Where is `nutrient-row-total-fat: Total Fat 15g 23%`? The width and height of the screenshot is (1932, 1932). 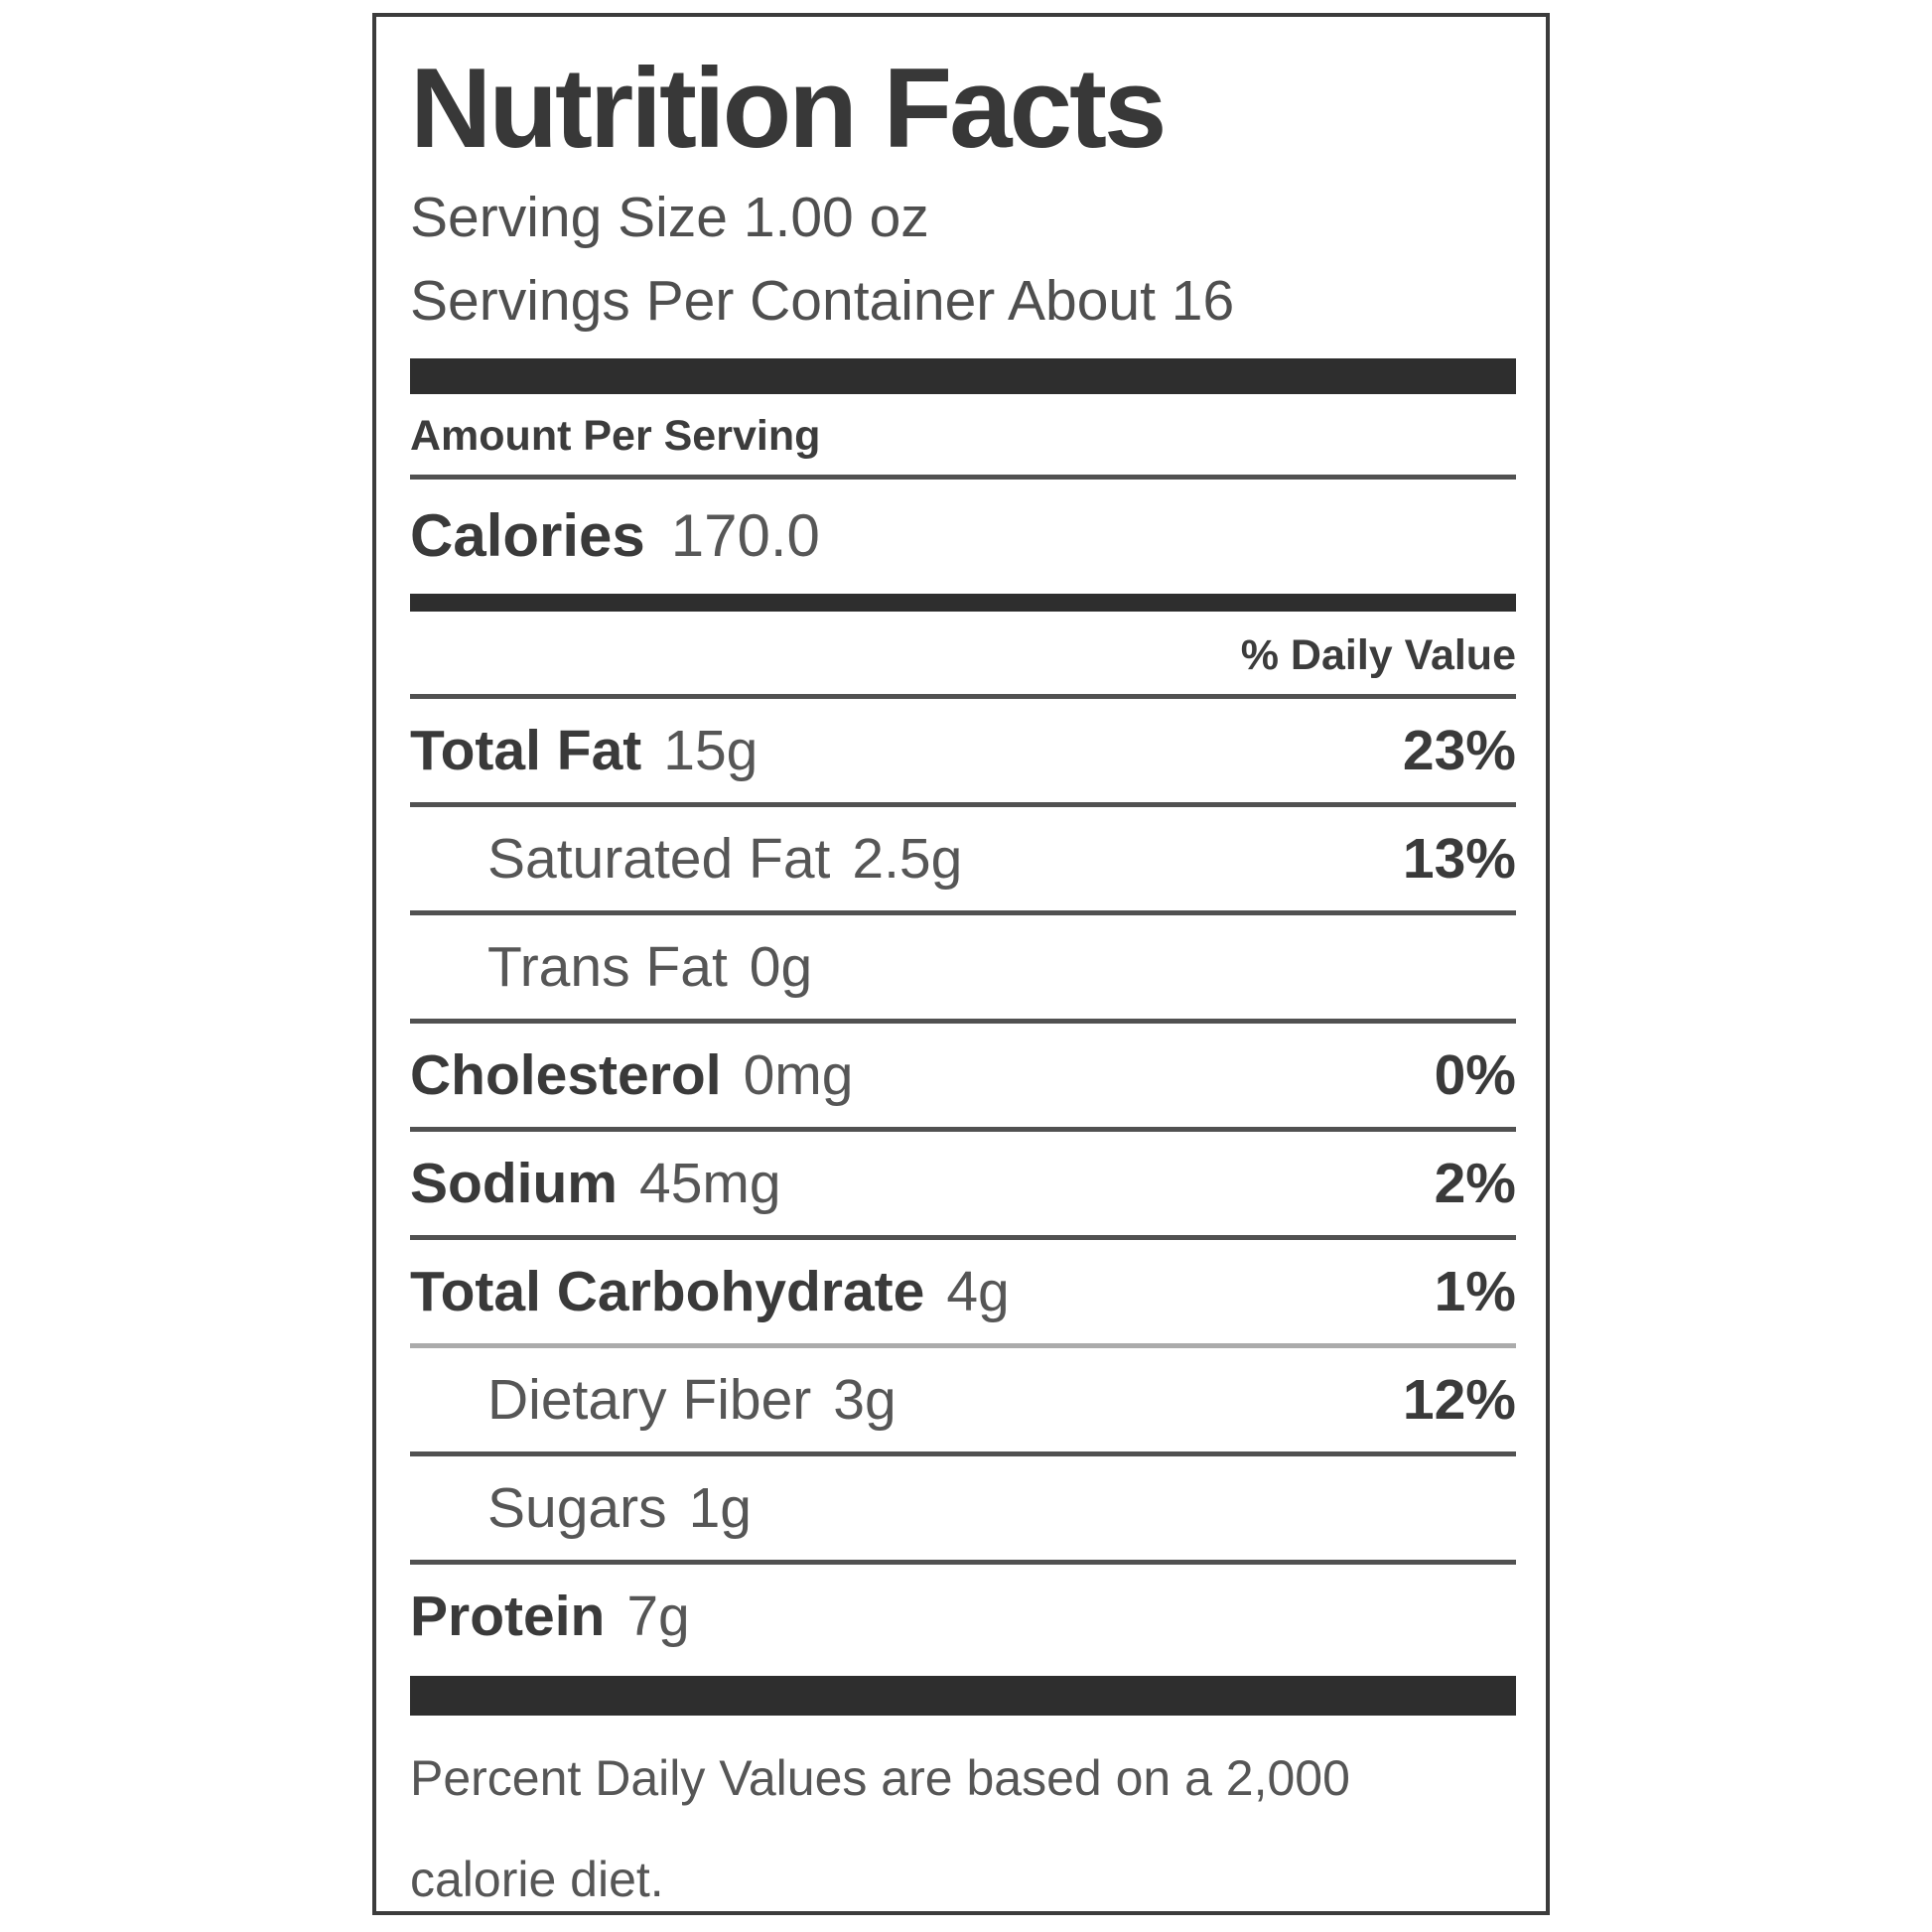 nutrient-row-total-fat: Total Fat 15g 23% is located at coordinates (963, 753).